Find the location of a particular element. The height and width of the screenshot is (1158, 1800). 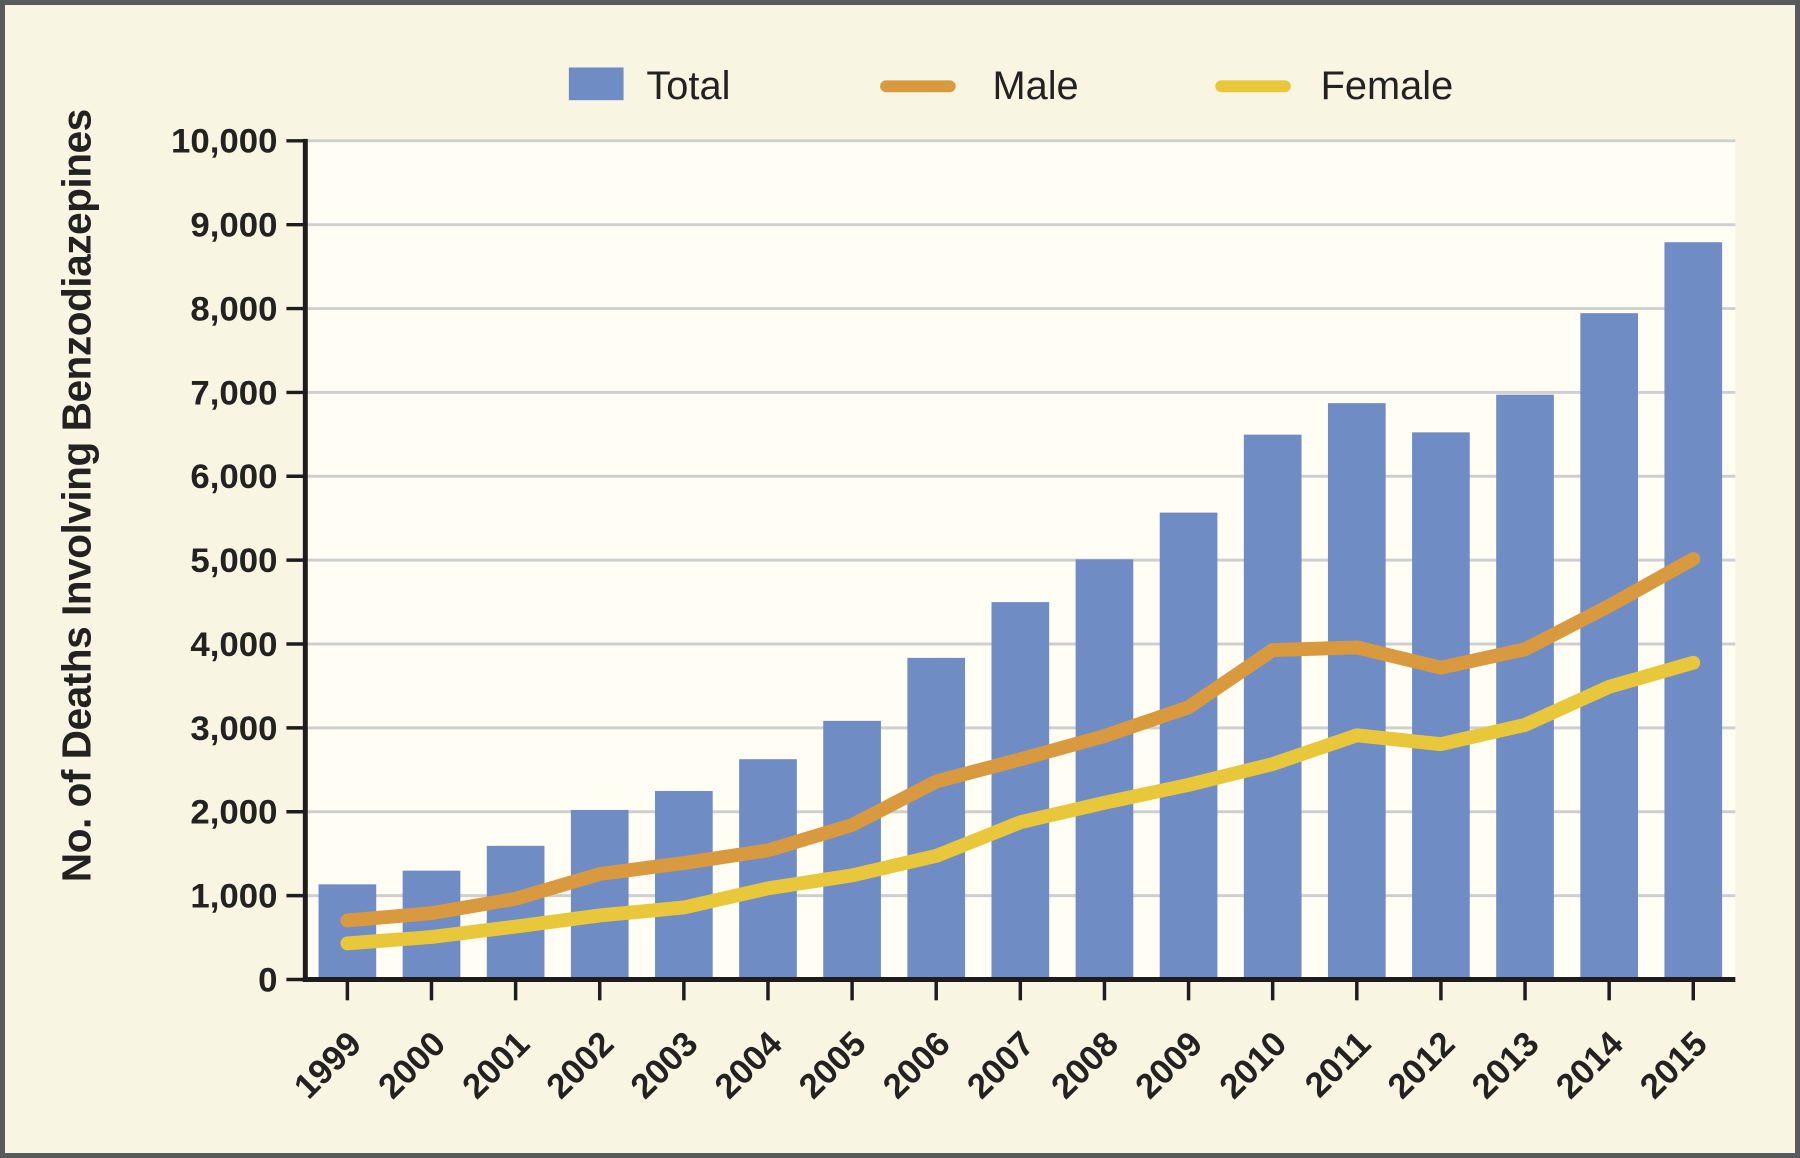

y-tick-label-7000: 7,000 is located at coordinates (233, 393).